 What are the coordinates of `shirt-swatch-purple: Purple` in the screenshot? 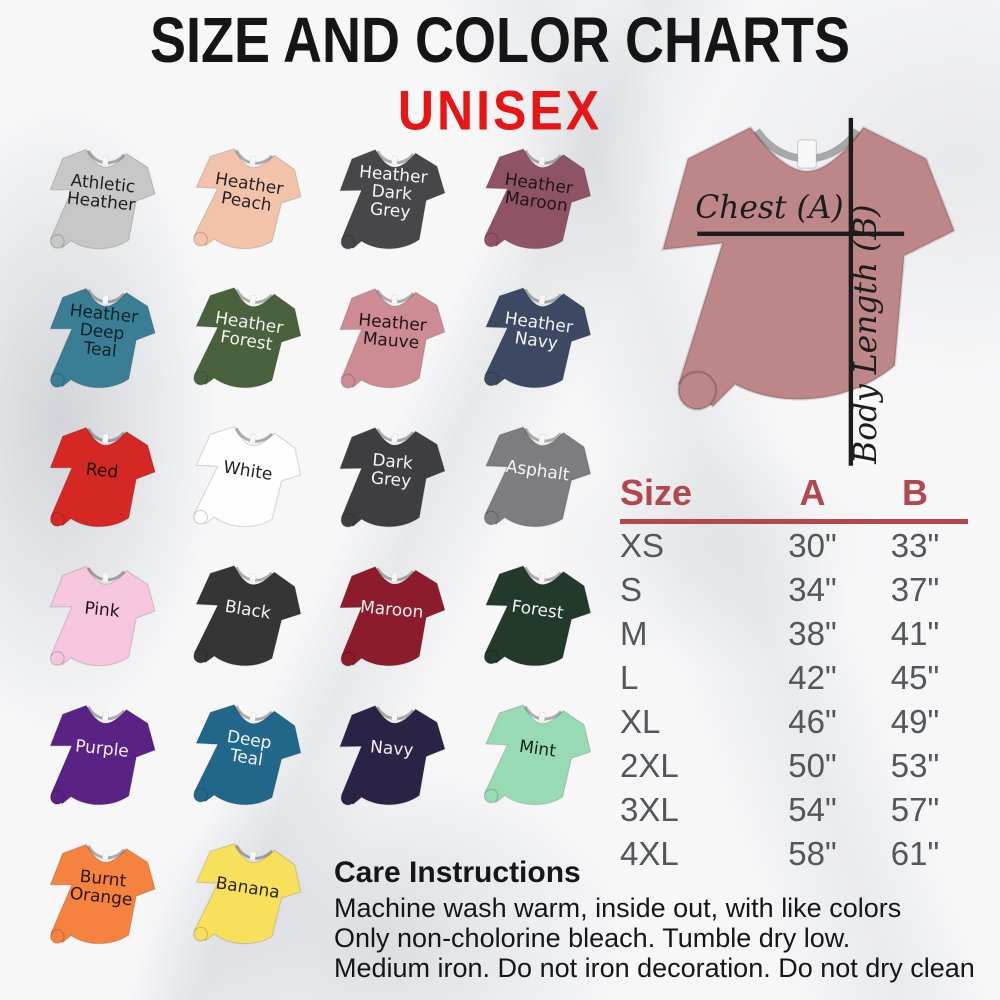 It's located at (100, 763).